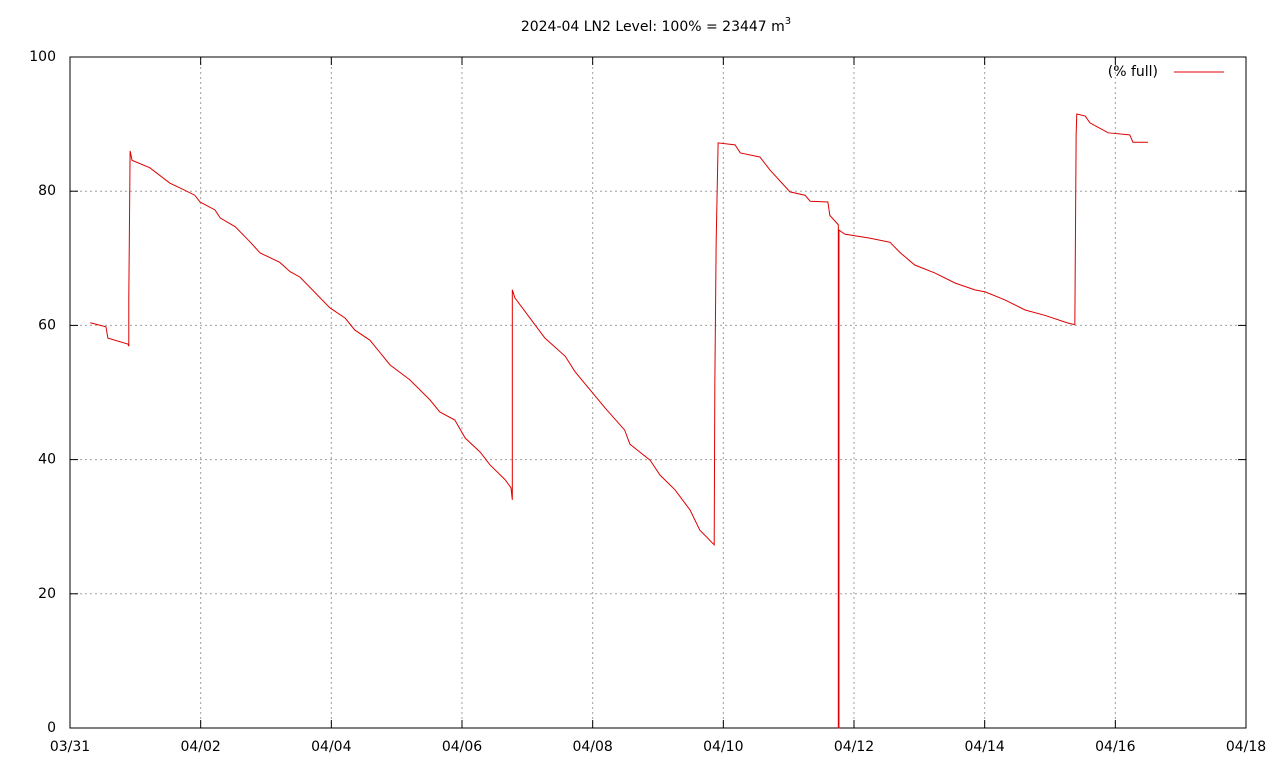  Describe the element at coordinates (653, 27) in the screenshot. I see `title-text: 2024-04 LN2 Level: 100% = 23447 m` at that location.